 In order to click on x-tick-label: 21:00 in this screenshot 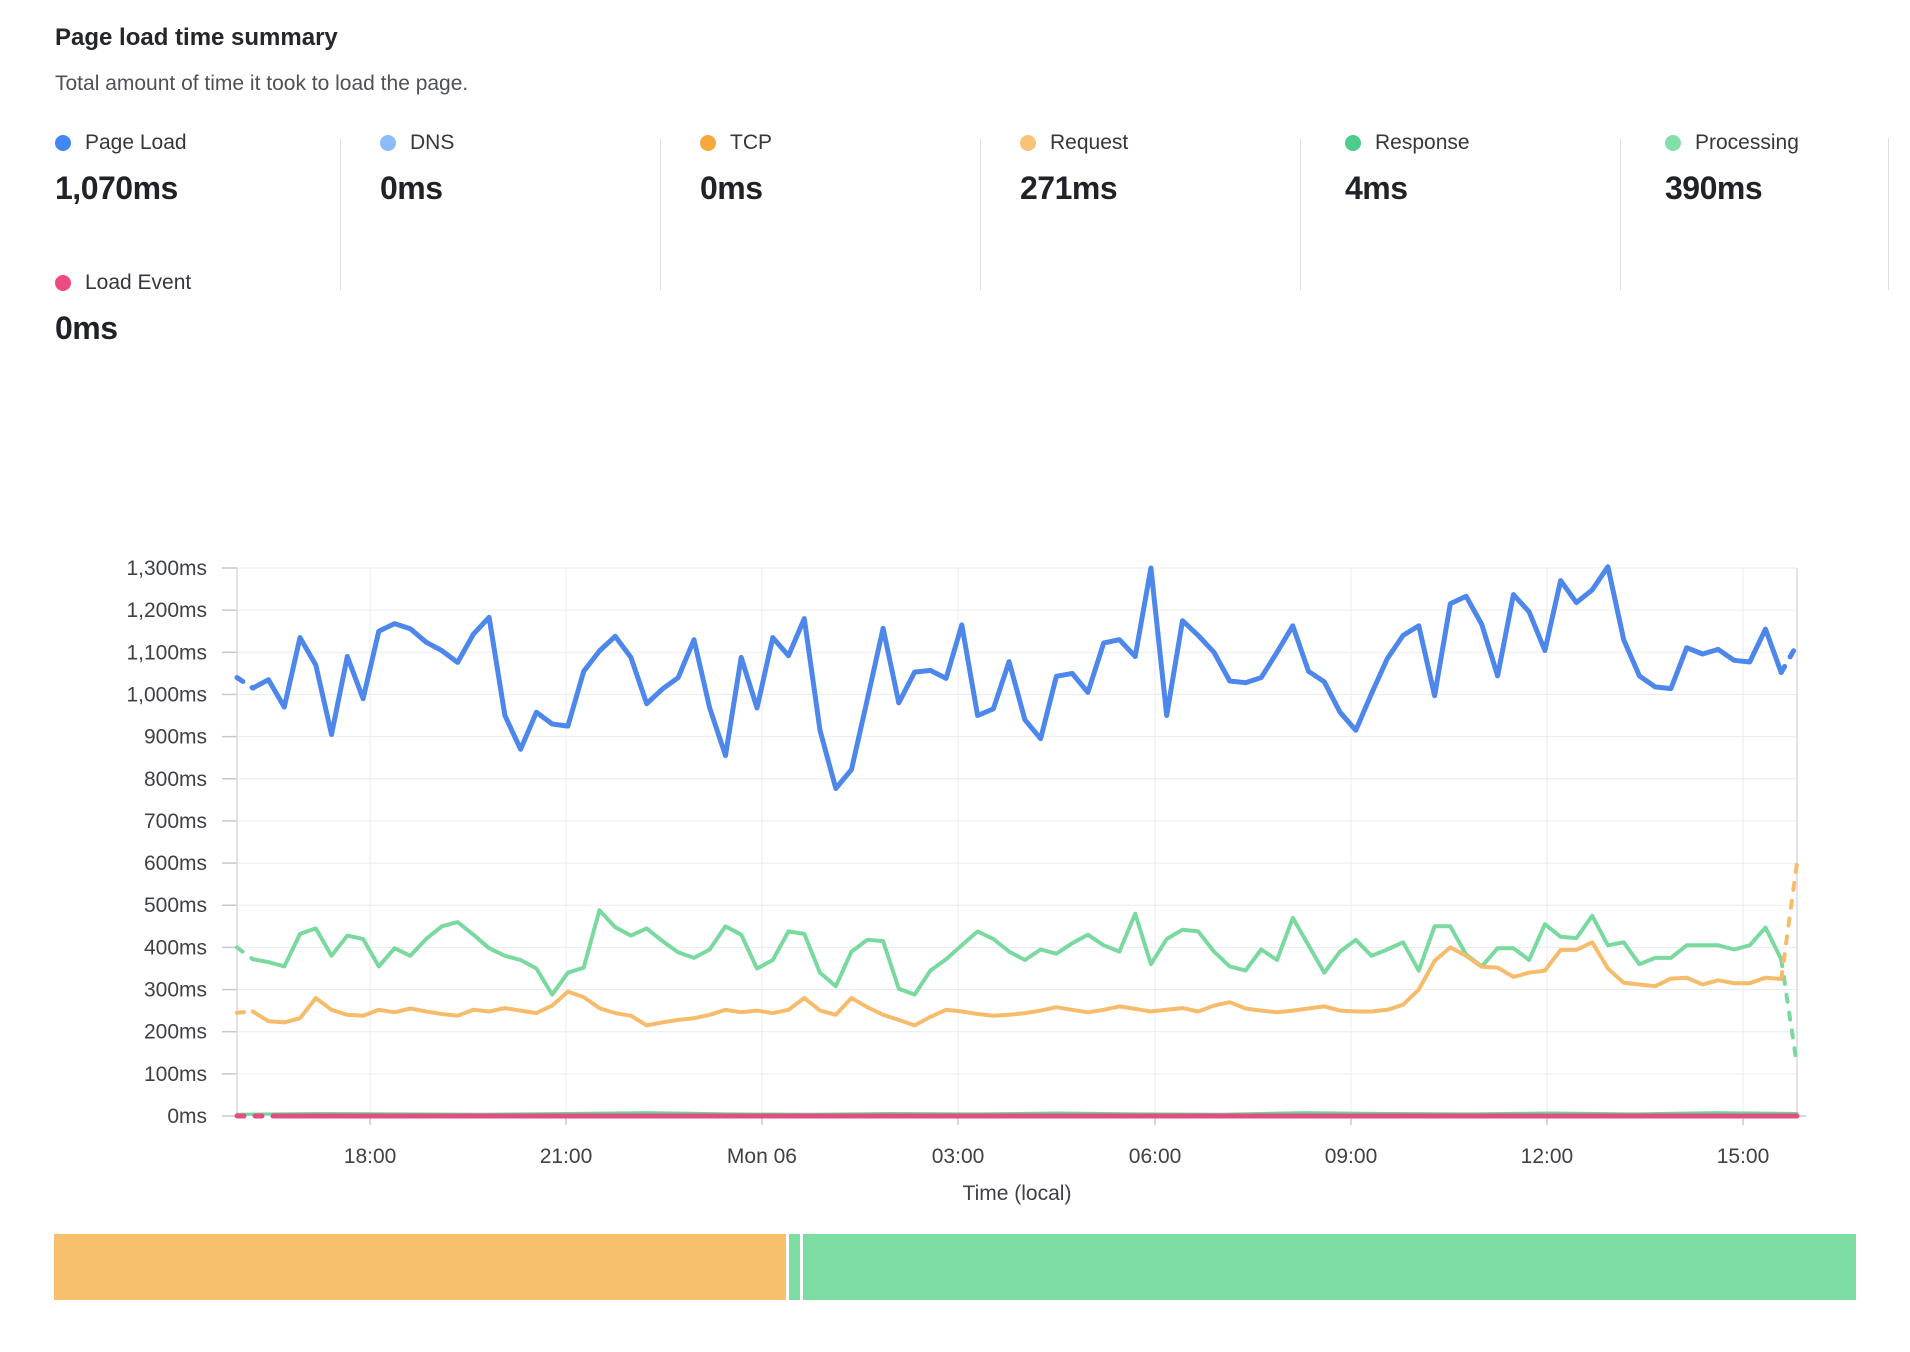, I will do `click(566, 1156)`.